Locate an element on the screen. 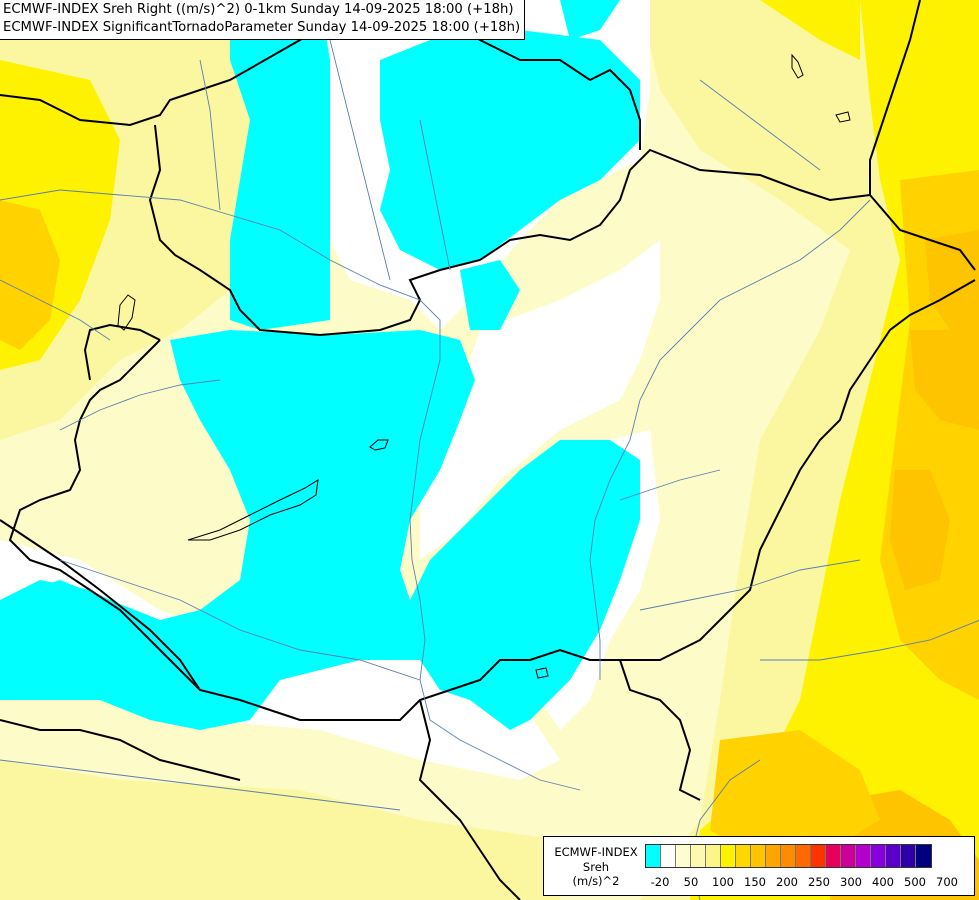 The image size is (979, 900). lake-south is located at coordinates (542, 673).